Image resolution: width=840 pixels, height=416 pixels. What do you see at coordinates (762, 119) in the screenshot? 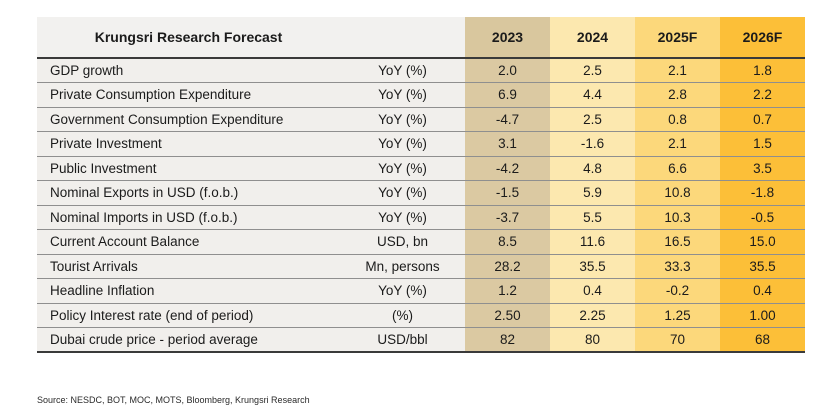
I see `cell-value: 0.7` at bounding box center [762, 119].